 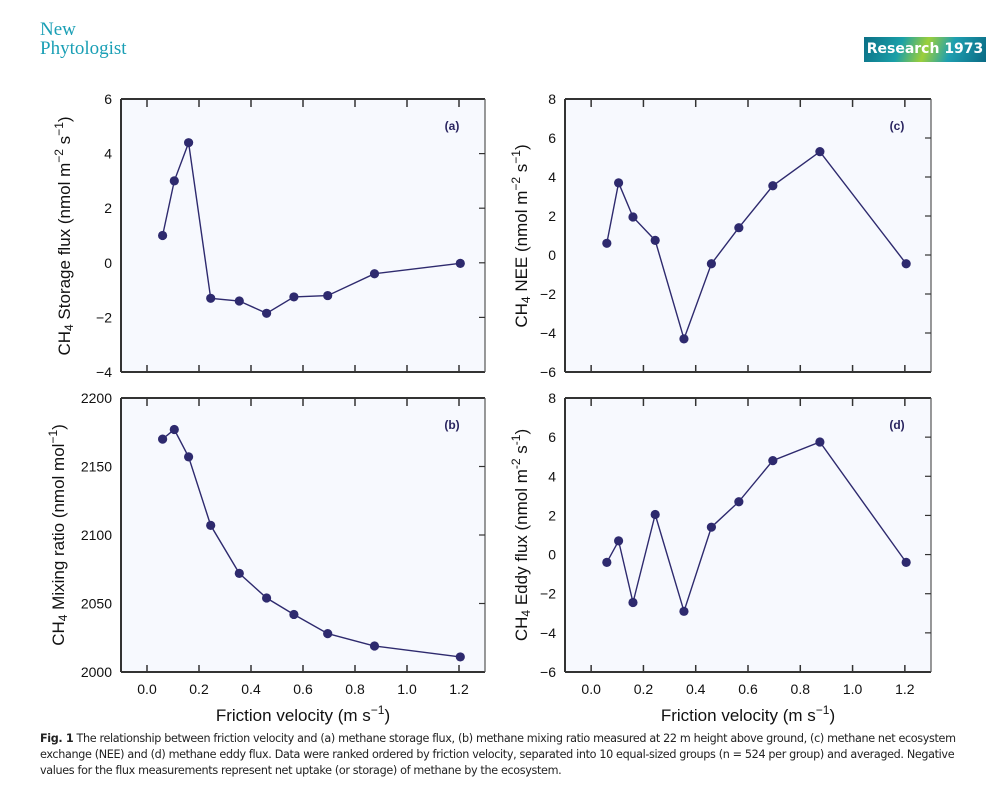 I want to click on y-axis-label: CH4 Storage flux (nmol m−2 s−1), so click(x=64, y=235).